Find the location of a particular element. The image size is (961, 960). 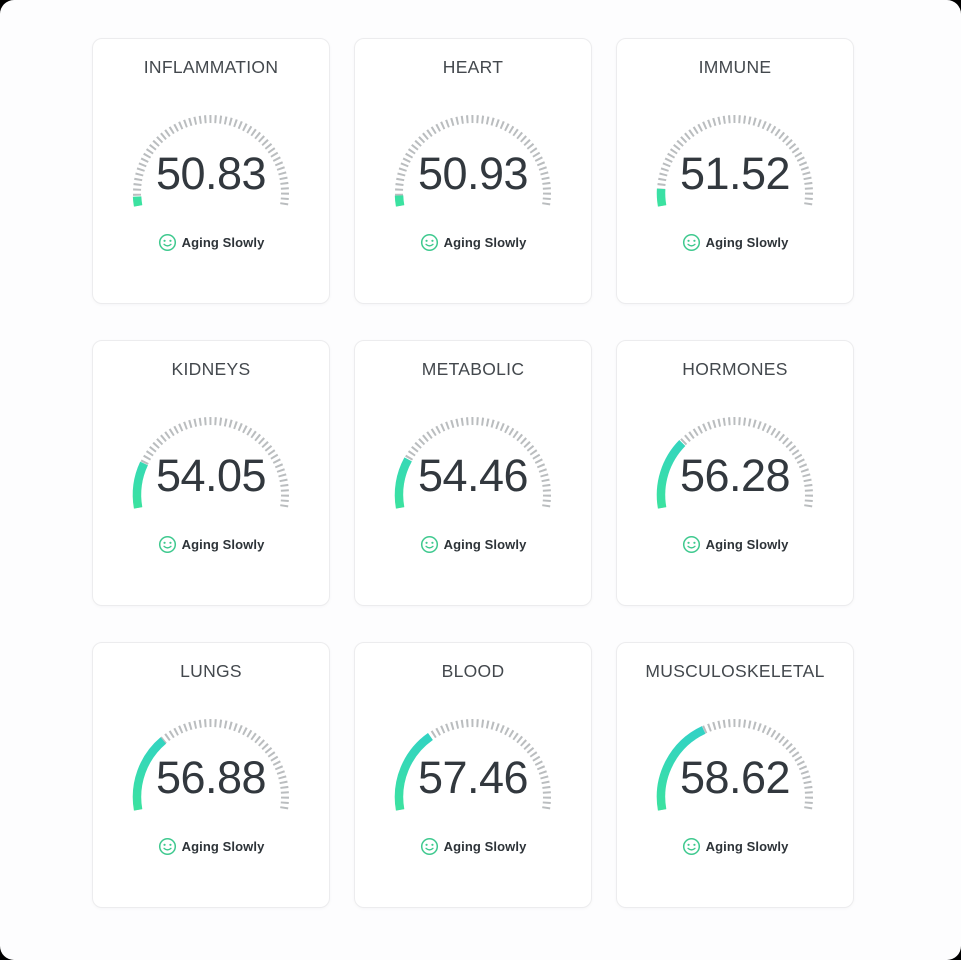

card-title: LUNGS is located at coordinates (211, 671).